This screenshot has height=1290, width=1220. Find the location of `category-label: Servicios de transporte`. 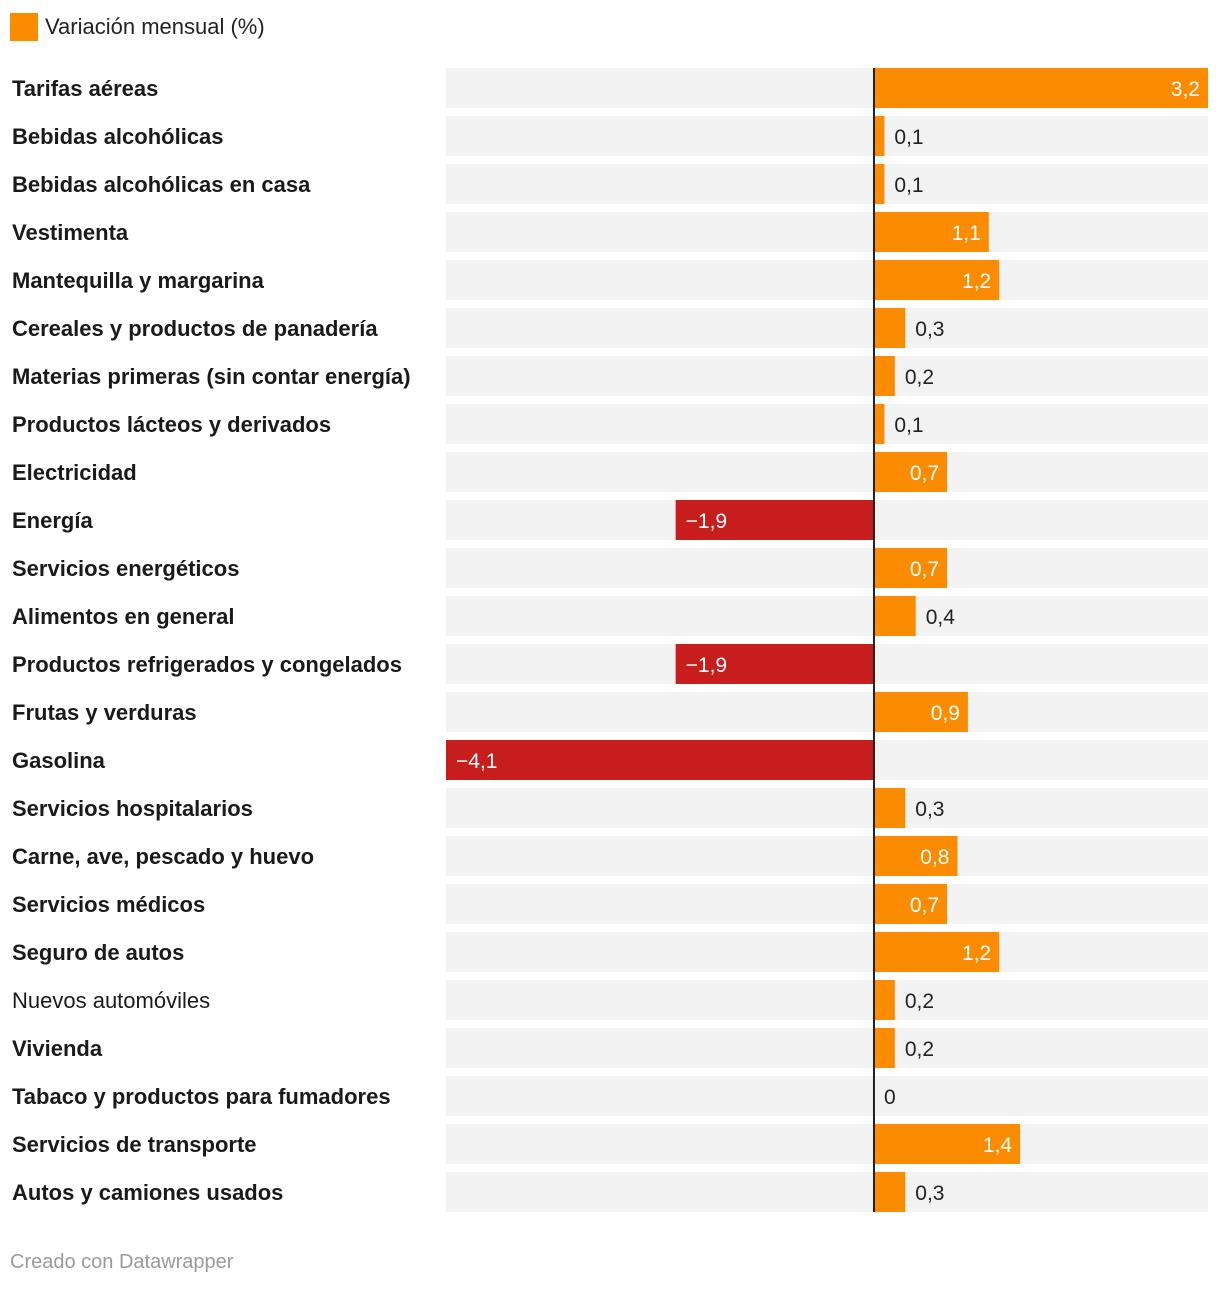

category-label: Servicios de transporte is located at coordinates (134, 1144).